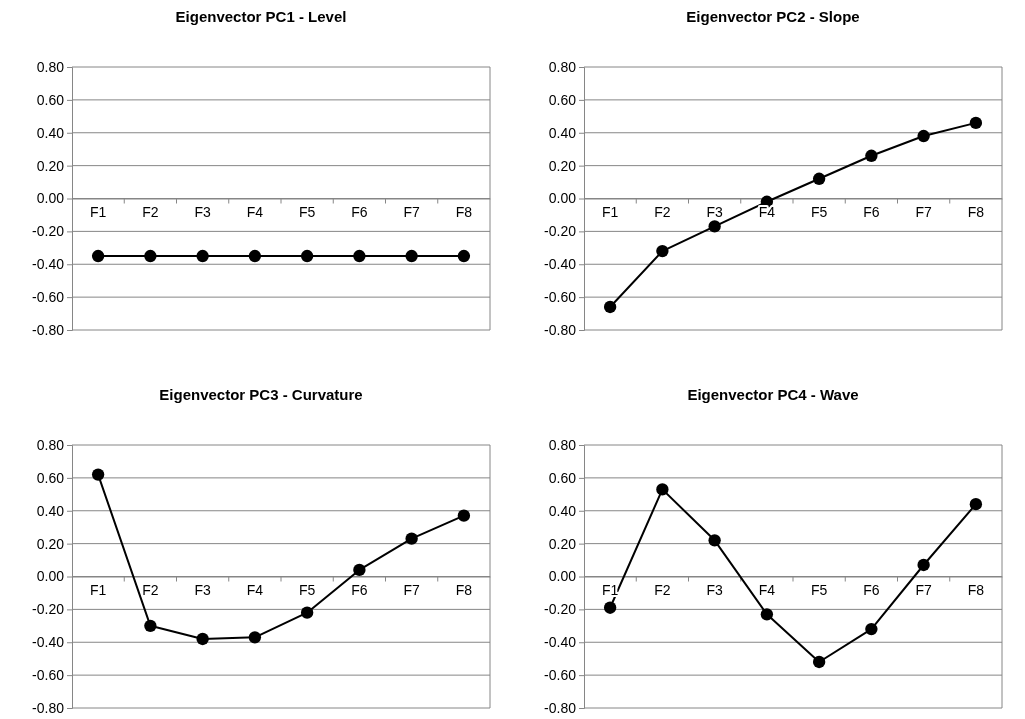 Image resolution: width=1025 pixels, height=719 pixels. I want to click on chart-title: Eigenvector PC2 - Slope, so click(773, 16).